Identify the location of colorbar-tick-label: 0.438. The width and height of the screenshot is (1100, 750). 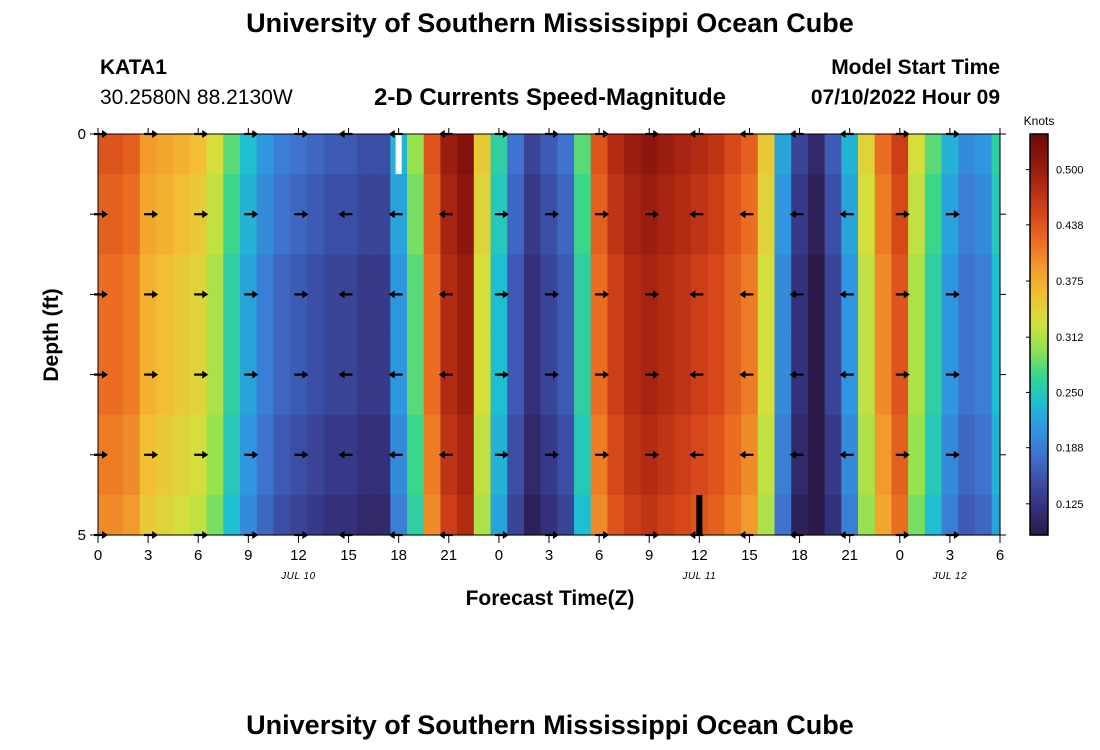
(1070, 226).